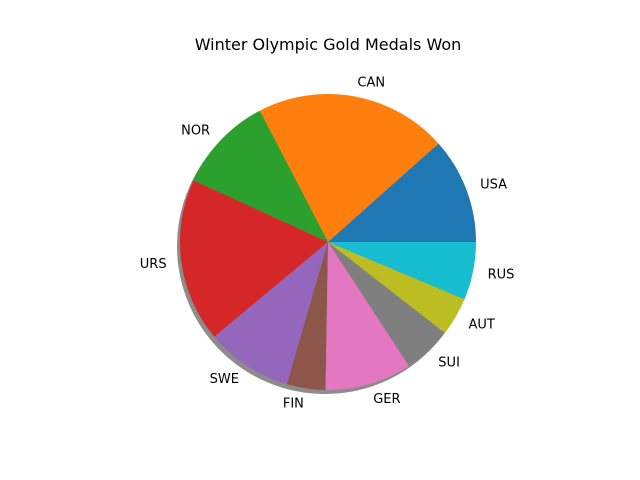  I want to click on slice-label-ger: GER, so click(386, 399).